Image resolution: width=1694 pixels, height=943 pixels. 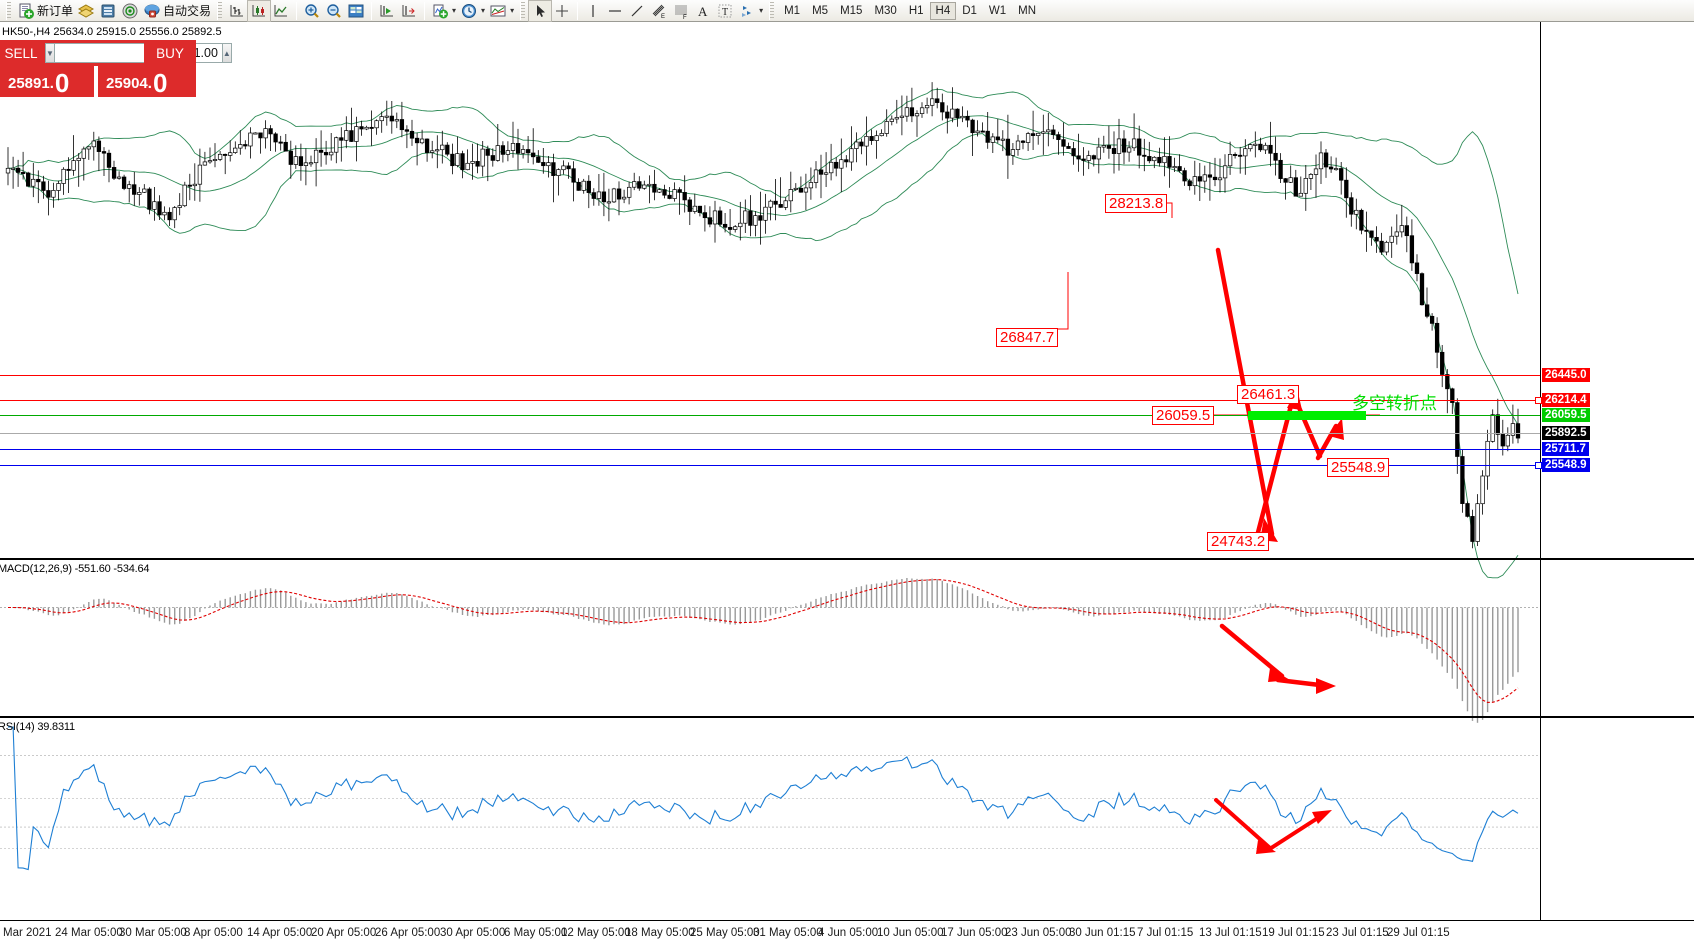 I want to click on price-level-label: 26445.0, so click(x=1566, y=375).